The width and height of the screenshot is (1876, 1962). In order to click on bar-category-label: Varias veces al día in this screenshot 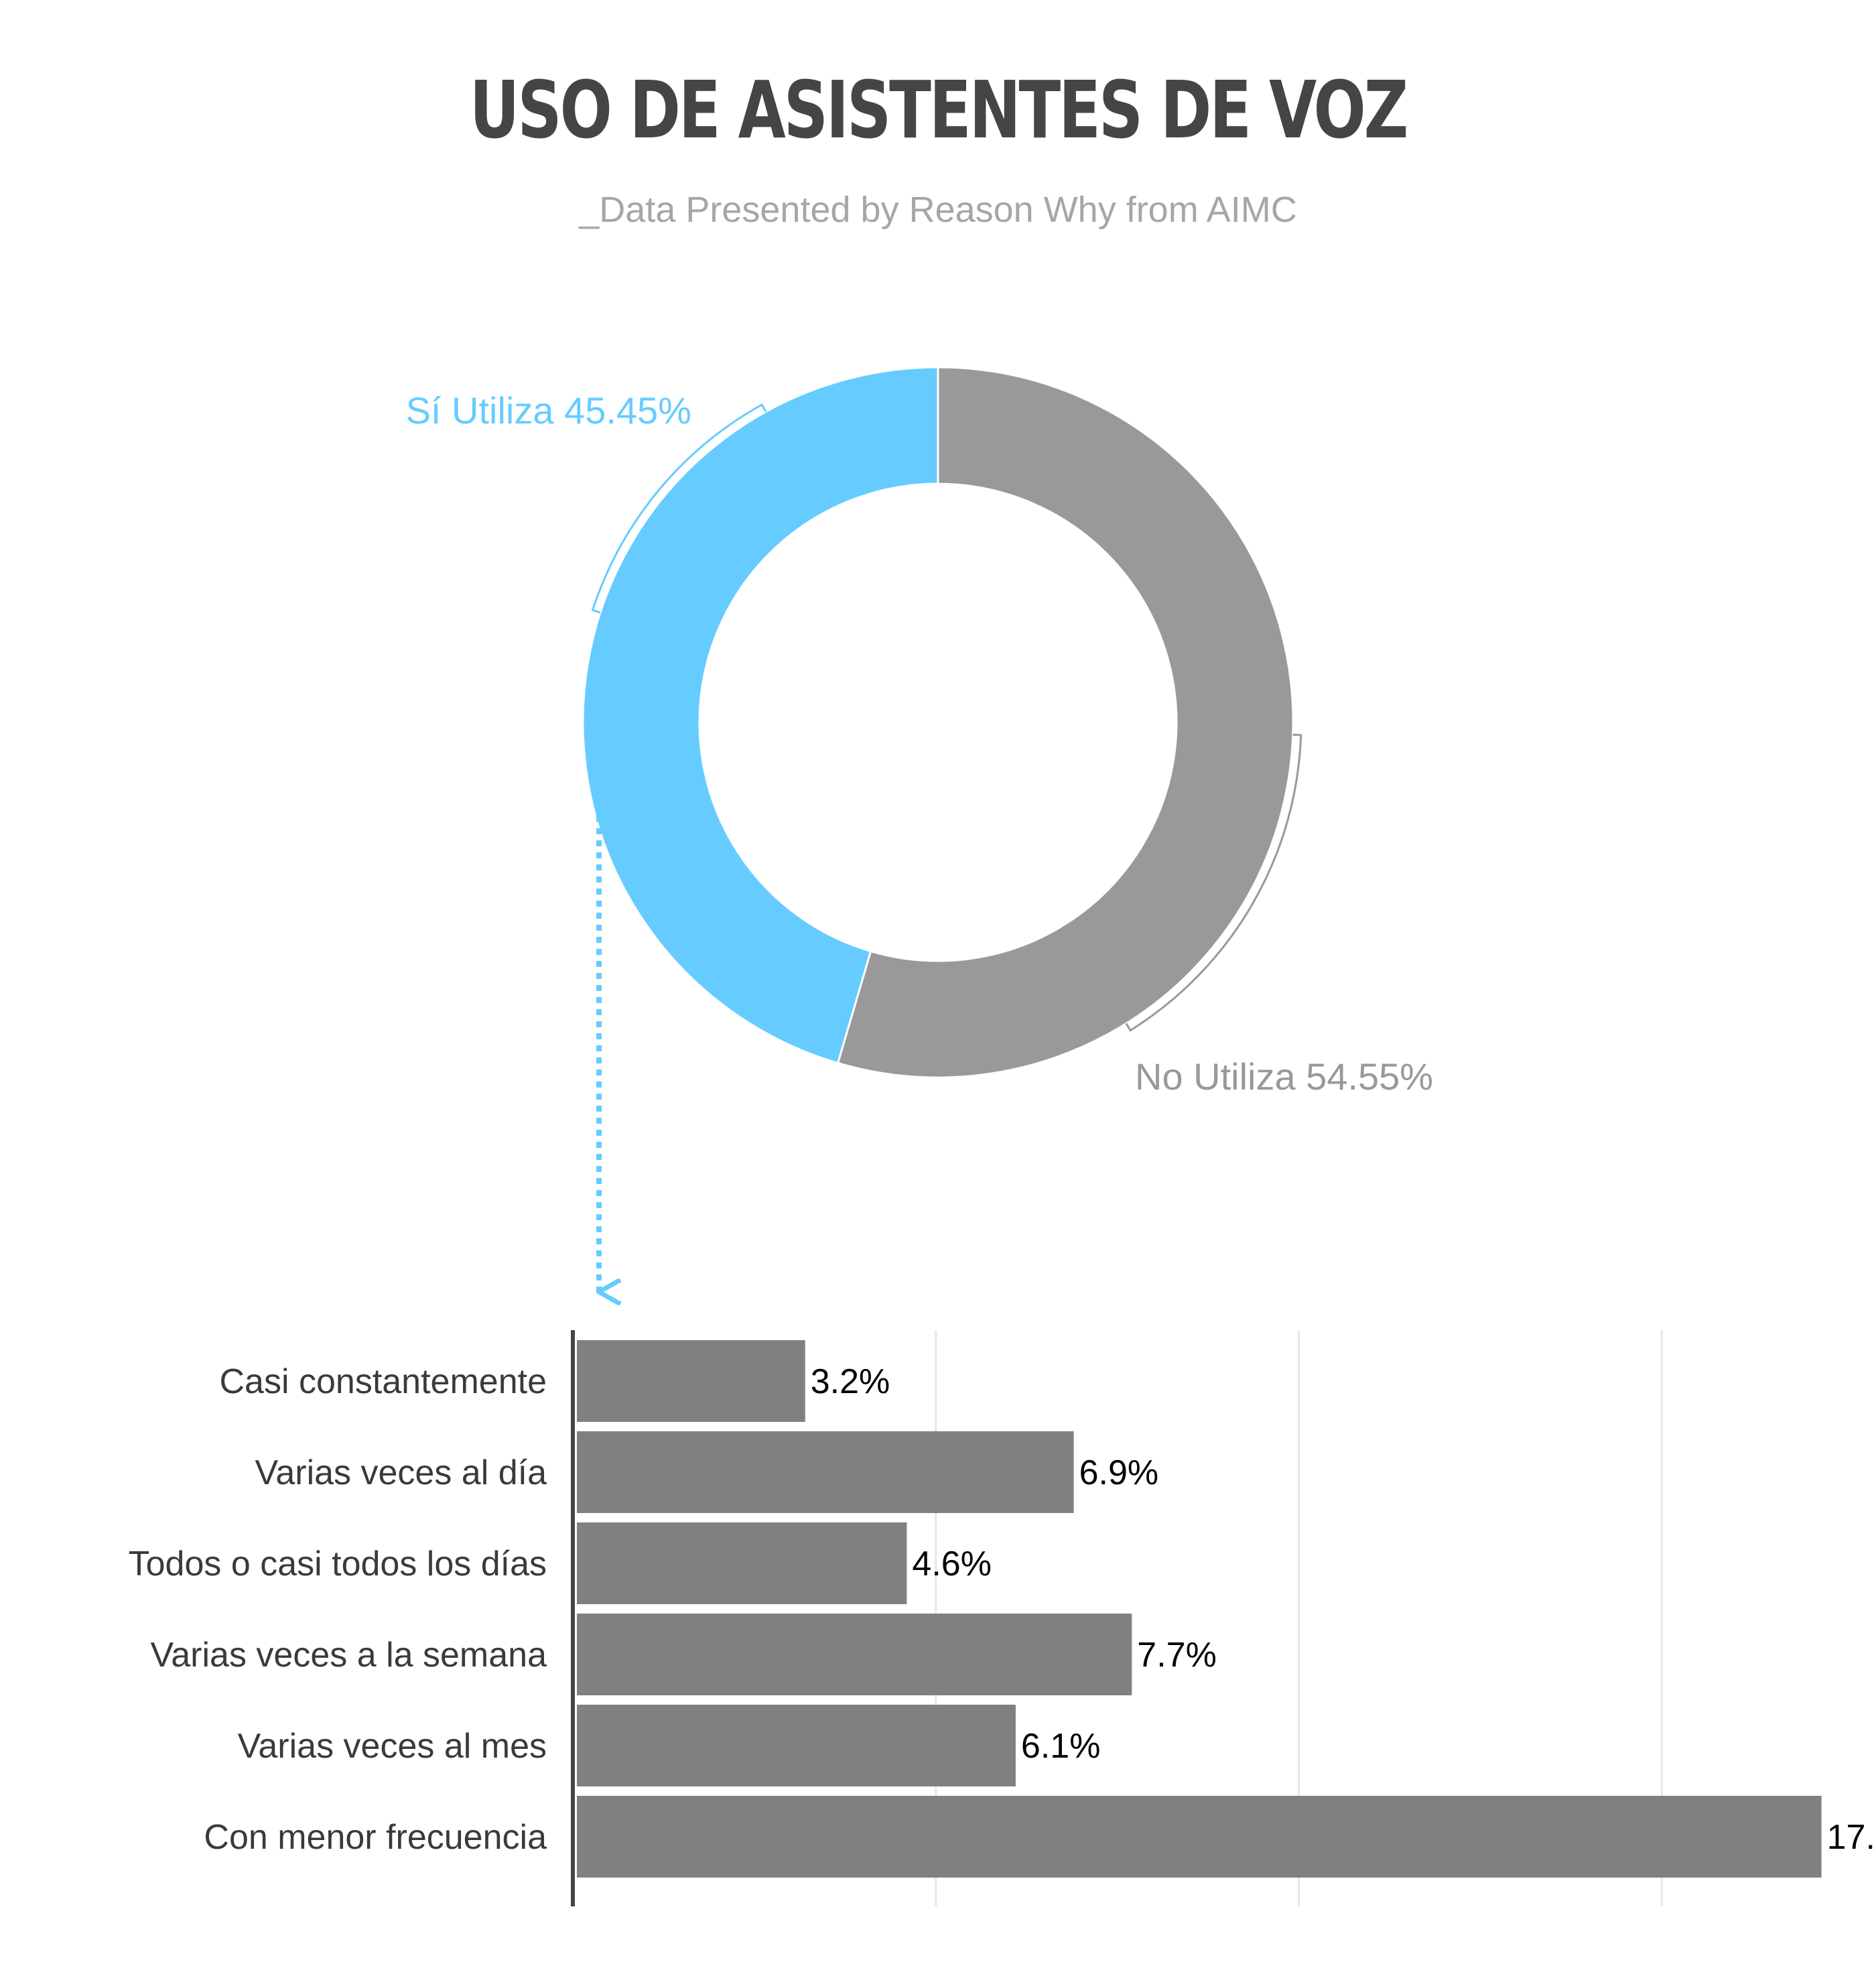, I will do `click(401, 1472)`.